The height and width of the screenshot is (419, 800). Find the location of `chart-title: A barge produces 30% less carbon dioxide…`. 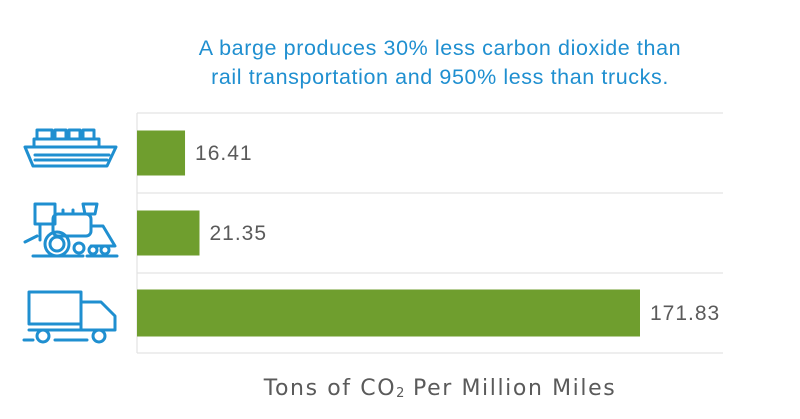

chart-title: A barge produces 30% less carbon dioxide… is located at coordinates (440, 63).